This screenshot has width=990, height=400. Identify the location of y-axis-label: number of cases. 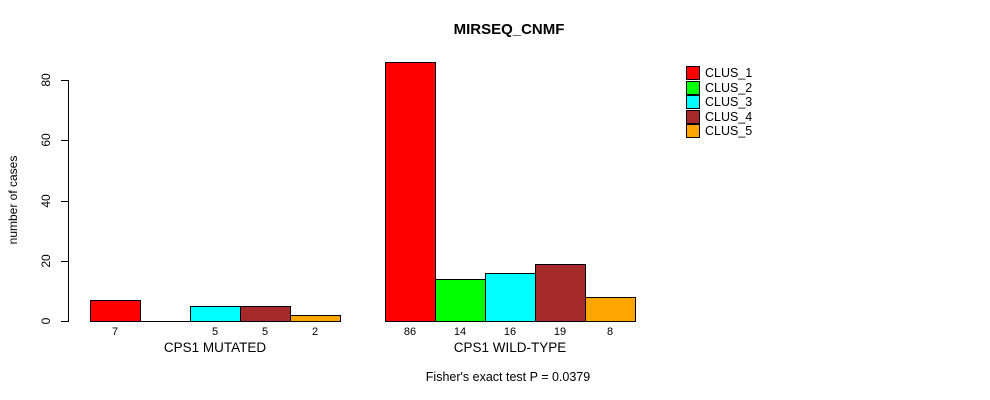
(13, 200).